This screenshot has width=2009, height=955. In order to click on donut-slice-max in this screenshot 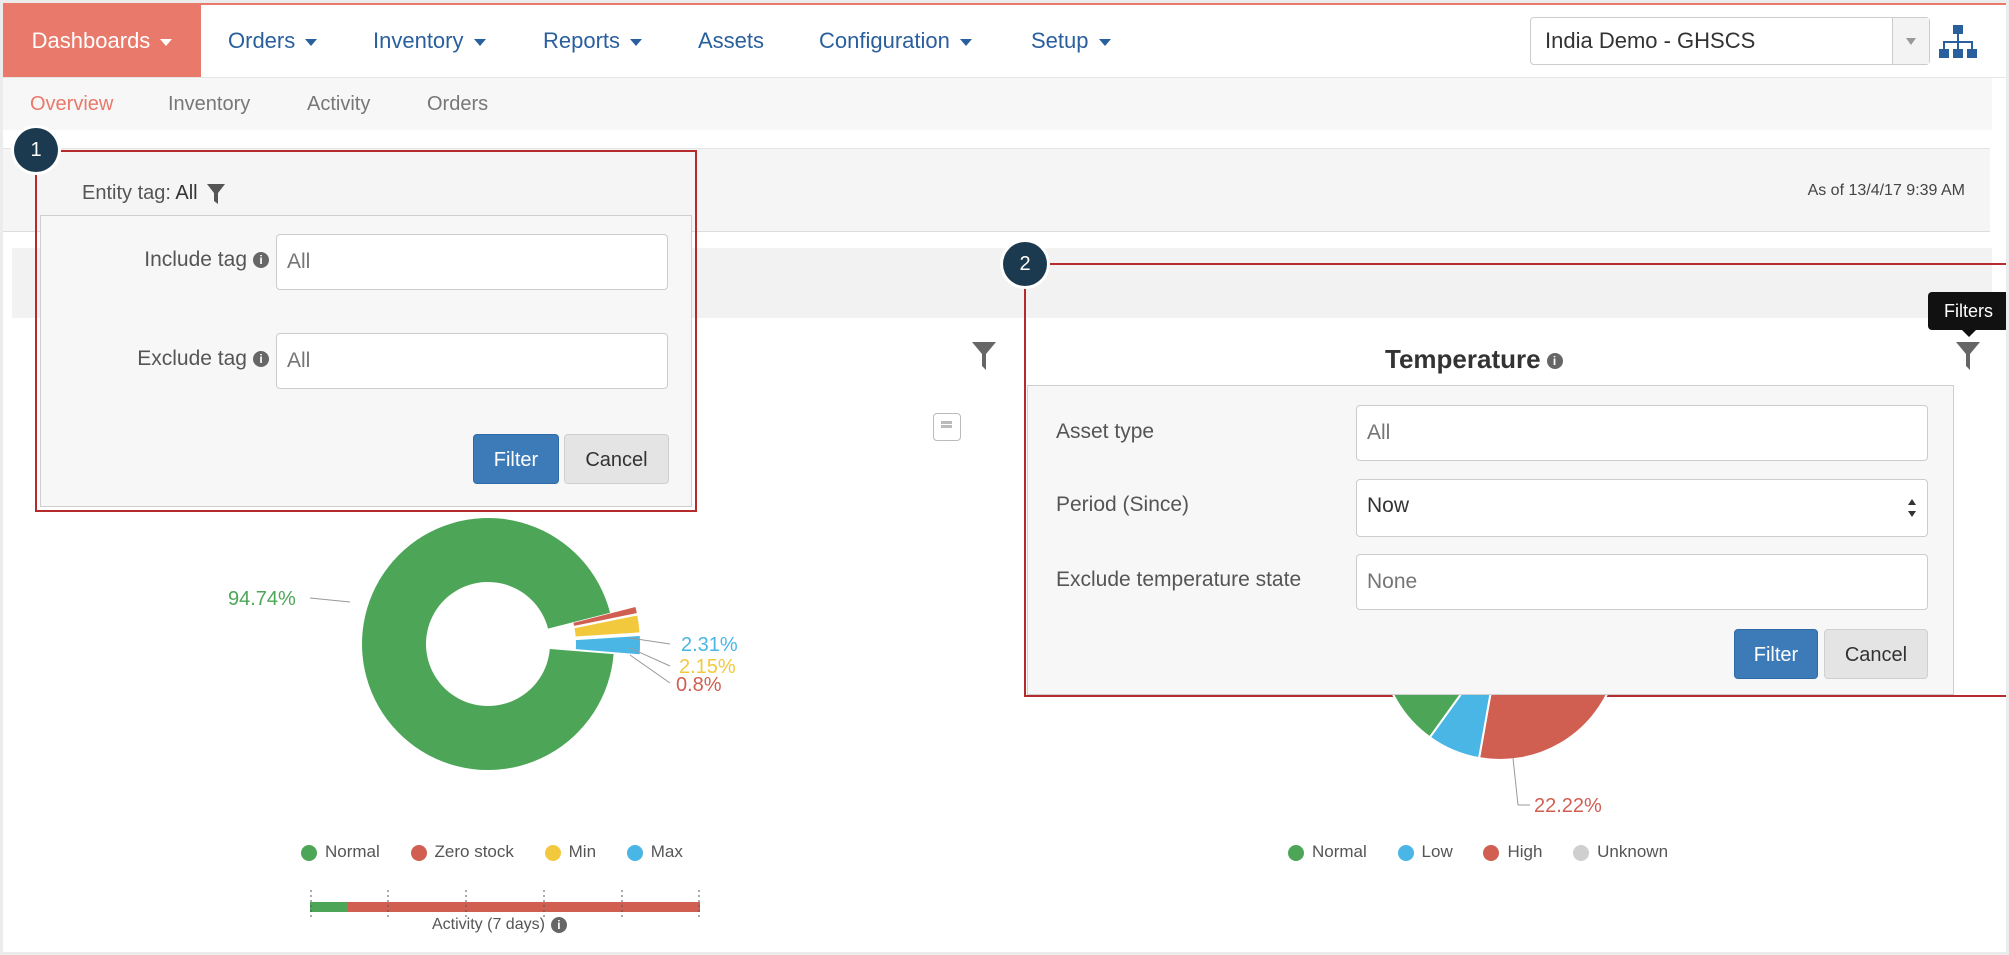, I will do `click(607, 645)`.